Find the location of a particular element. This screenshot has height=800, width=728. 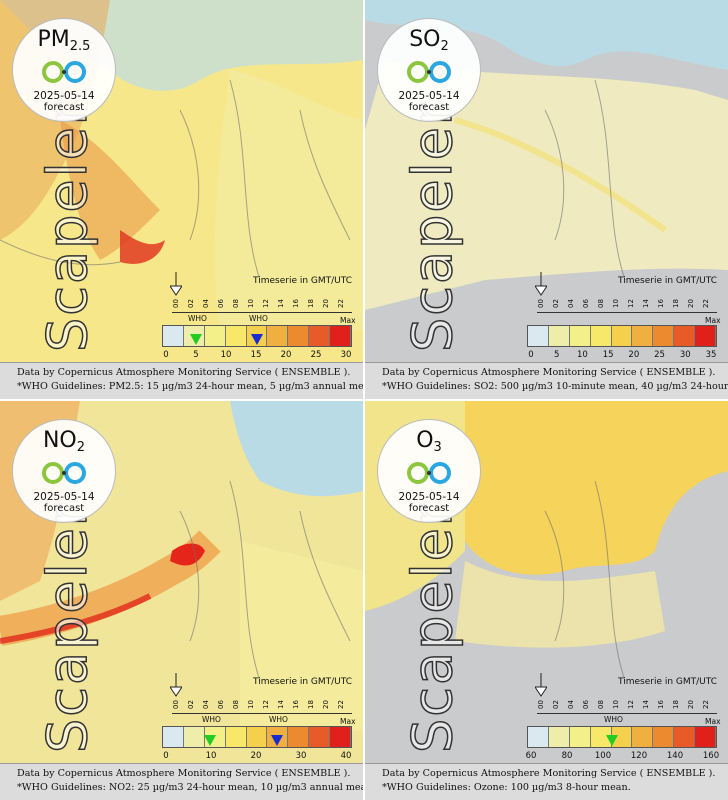

hour-tick-label: 02 is located at coordinates (191, 704).